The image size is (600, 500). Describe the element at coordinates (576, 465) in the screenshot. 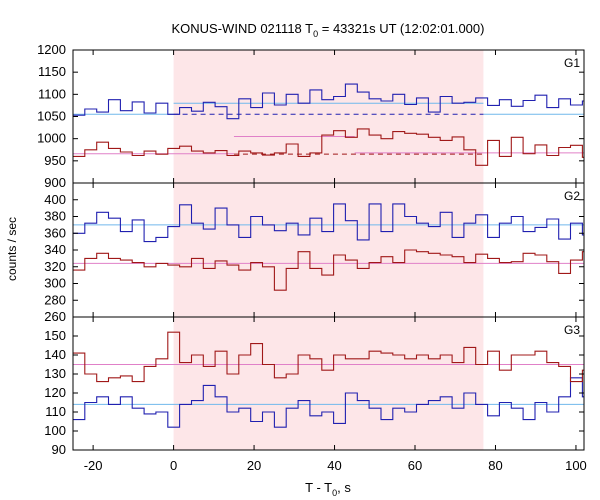

I see `x-tick-label: 100` at that location.